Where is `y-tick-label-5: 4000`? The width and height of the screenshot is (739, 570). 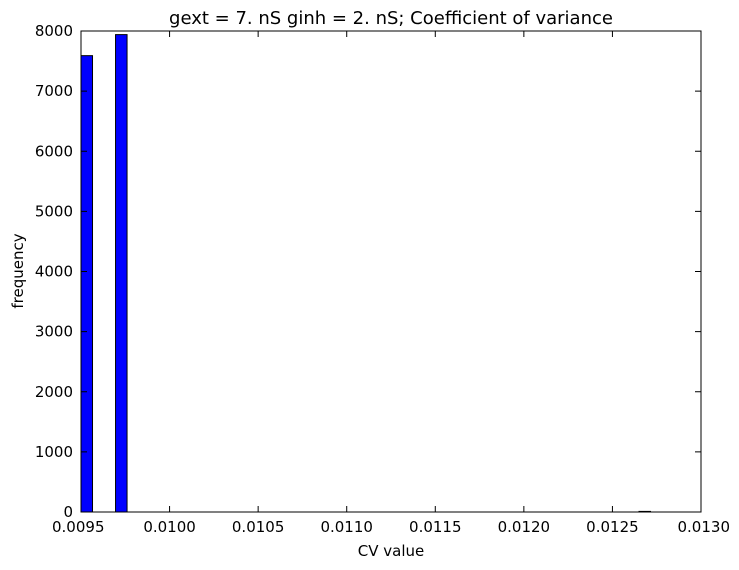
y-tick-label-5: 4000 is located at coordinates (54, 272).